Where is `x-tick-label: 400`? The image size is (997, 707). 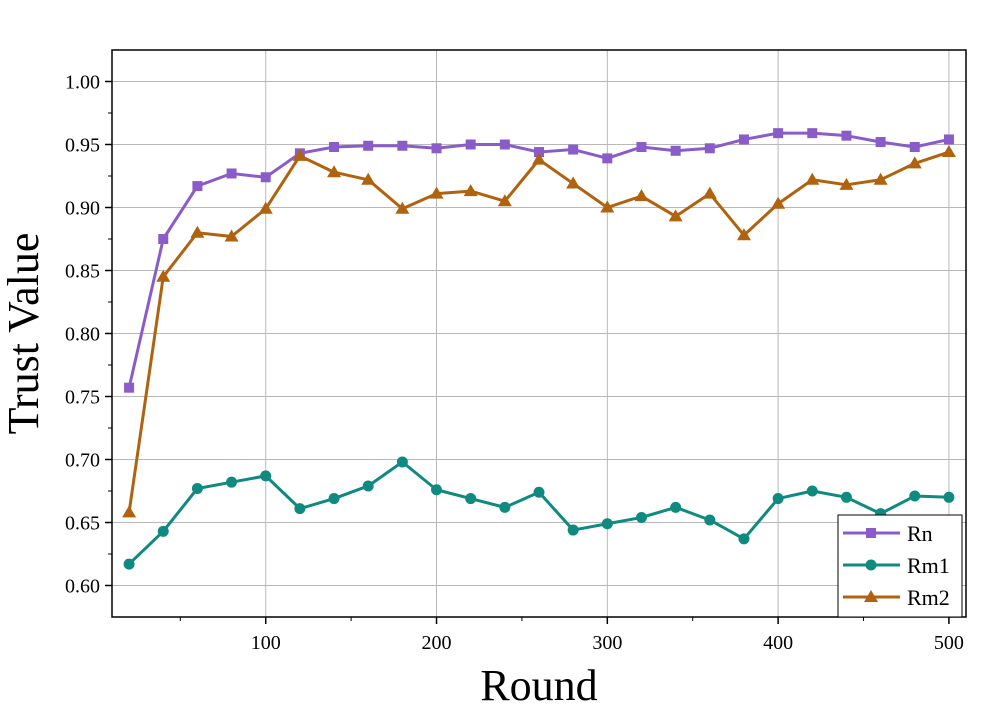
x-tick-label: 400 is located at coordinates (778, 643).